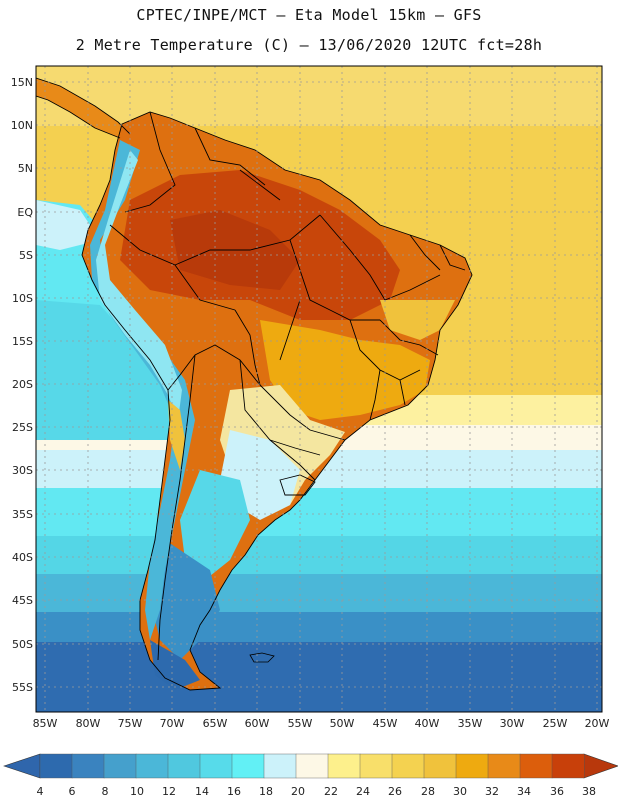 The image size is (618, 800). Describe the element at coordinates (22, 125) in the screenshot. I see `lat-label: 10N` at that location.